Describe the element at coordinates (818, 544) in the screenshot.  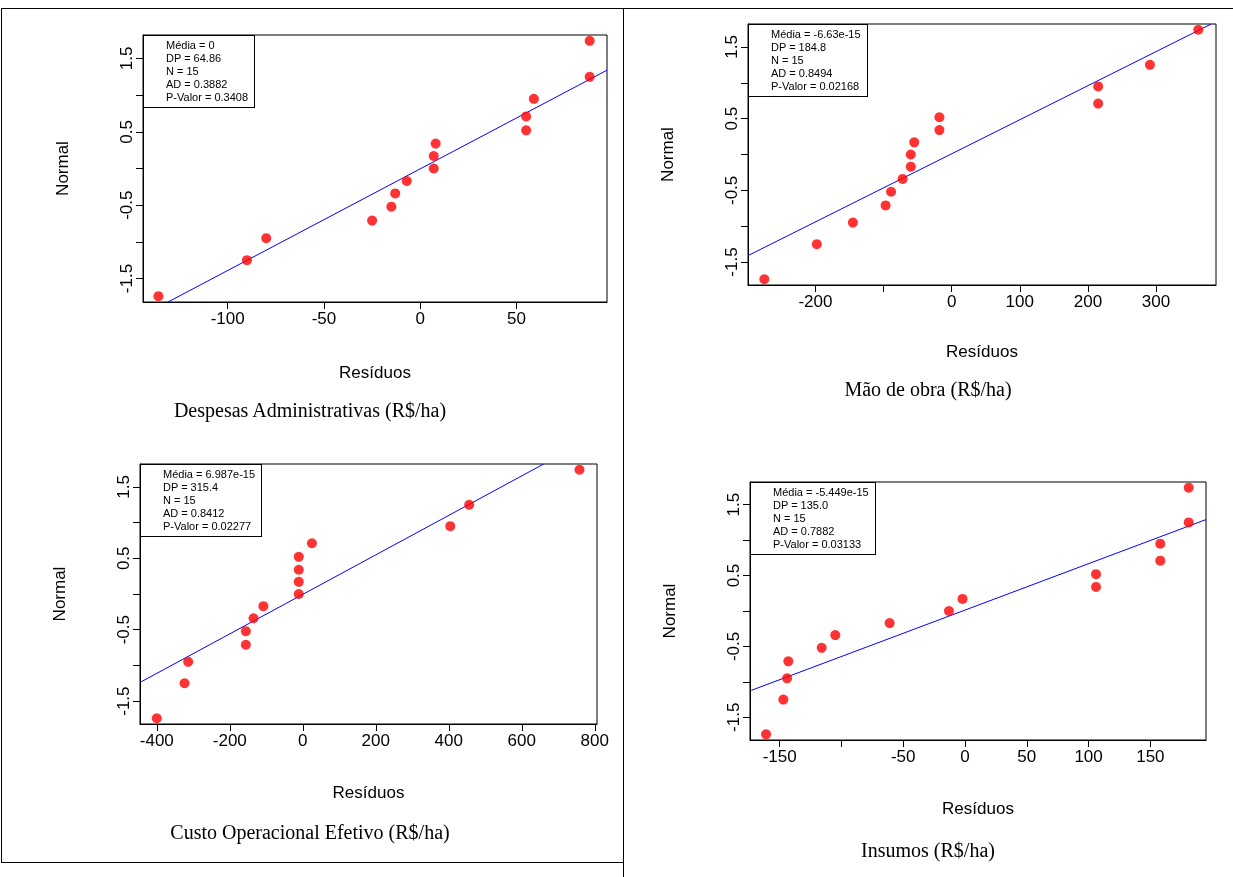
I see `annotation: P-Valor = 0.03133` at that location.